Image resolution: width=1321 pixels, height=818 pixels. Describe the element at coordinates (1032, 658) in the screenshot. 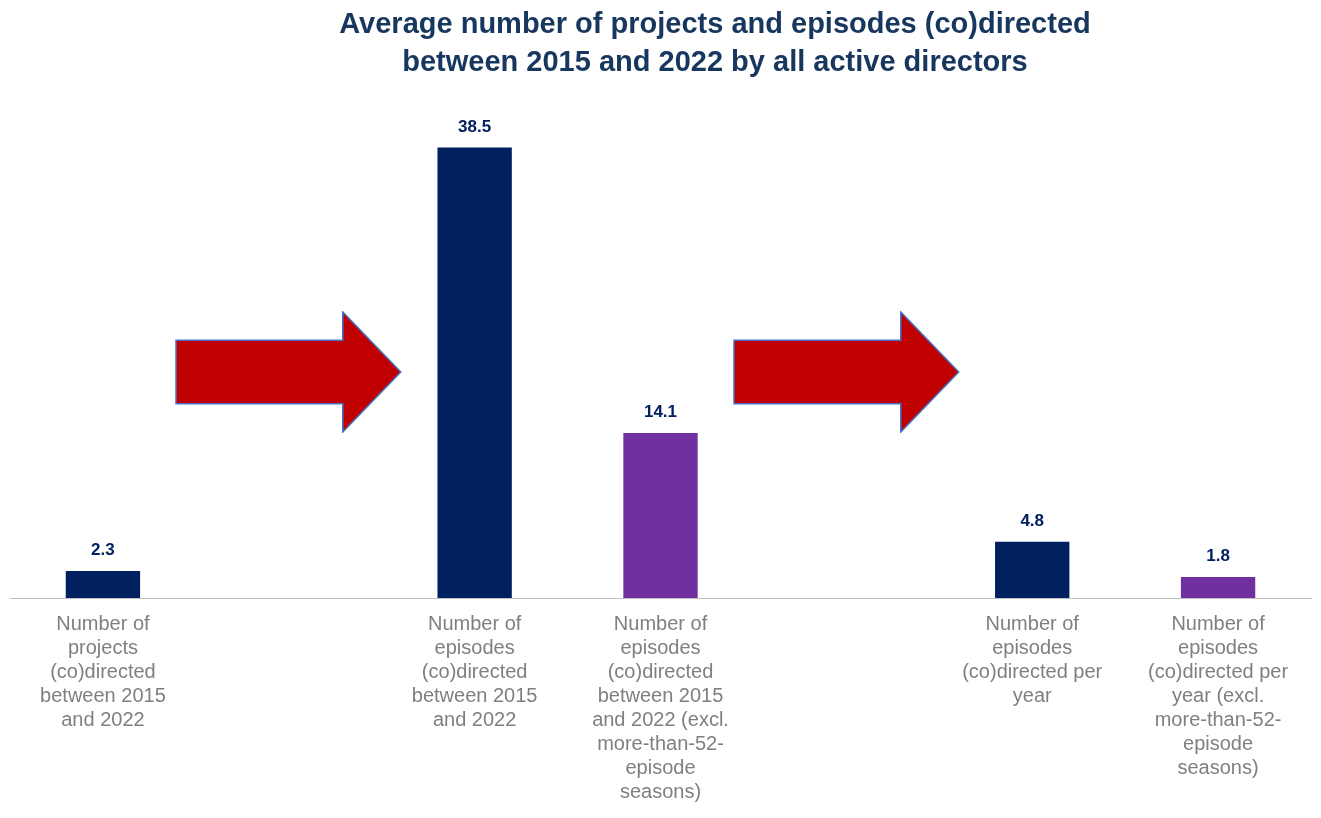

I see `x-tick-label: Number of episodes (co)directed per year` at that location.